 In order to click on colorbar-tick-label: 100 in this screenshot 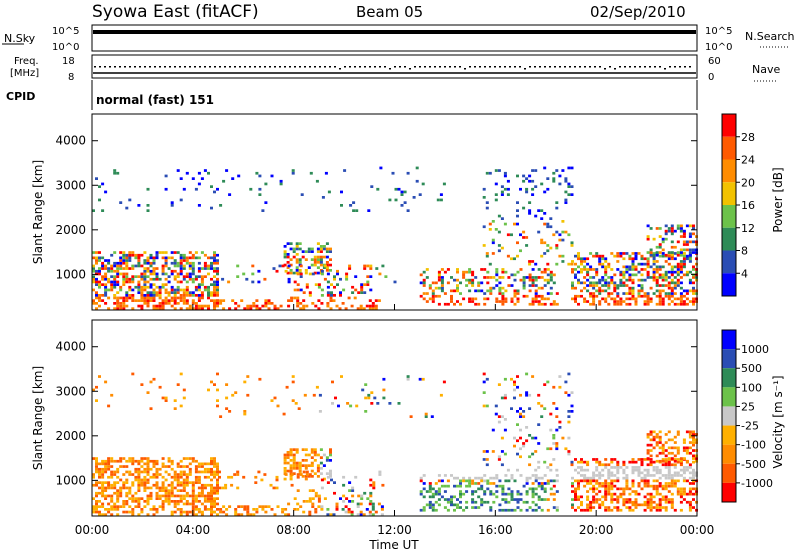, I will do `click(751, 387)`.